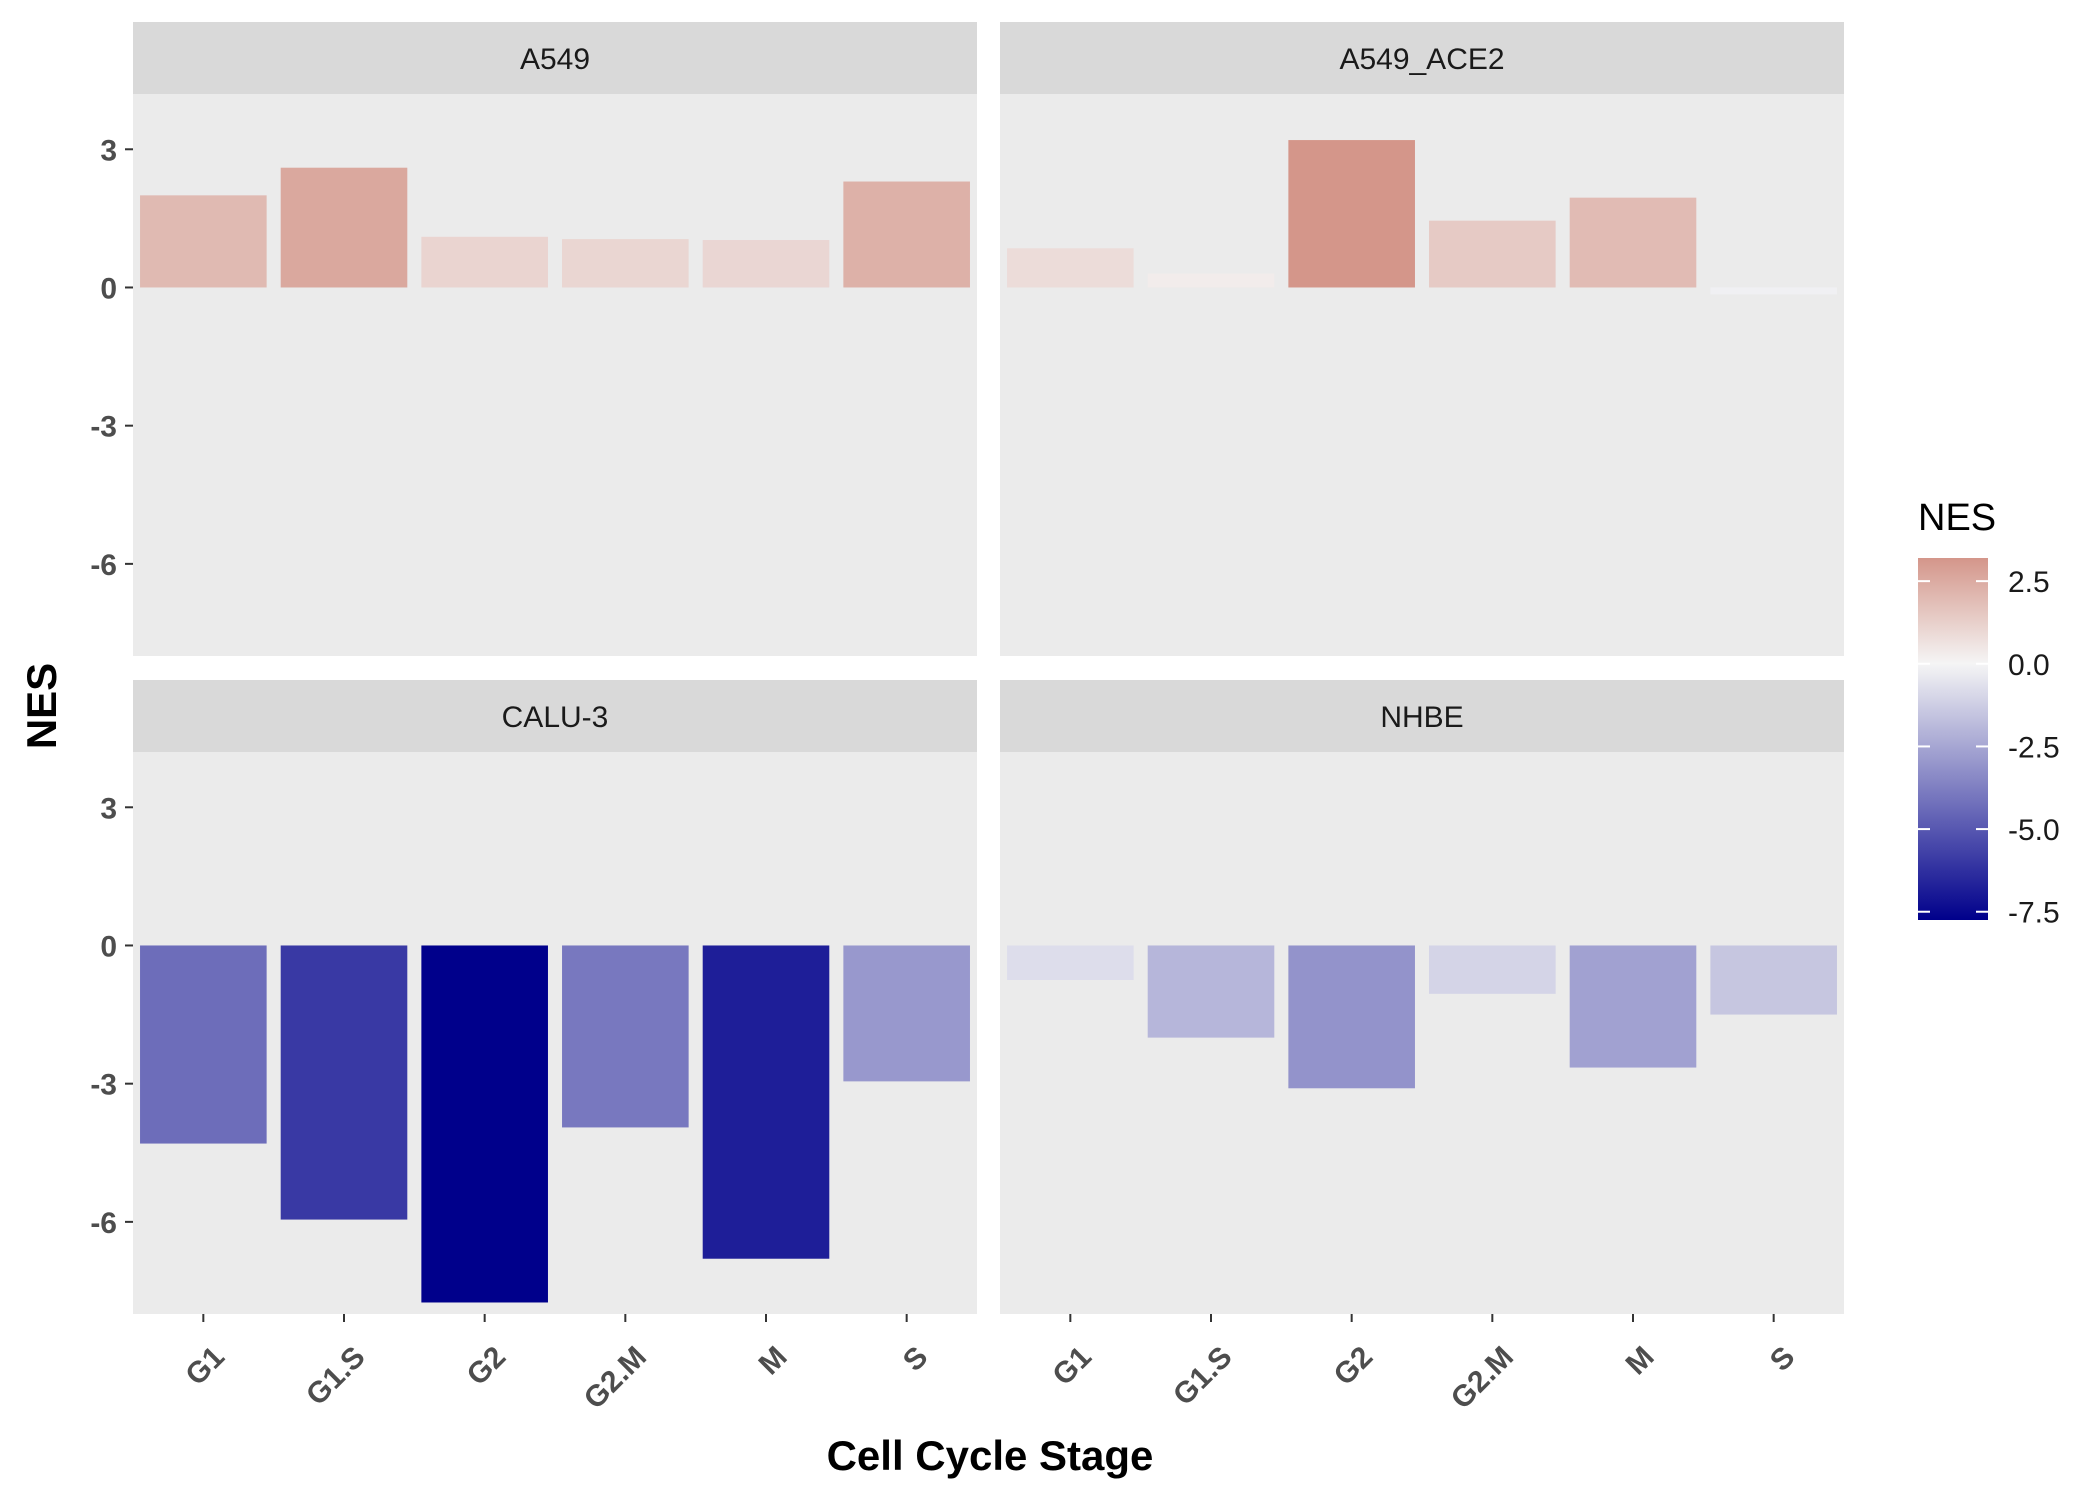  What do you see at coordinates (2034, 747) in the screenshot?
I see `legend-break-label: -2.5` at bounding box center [2034, 747].